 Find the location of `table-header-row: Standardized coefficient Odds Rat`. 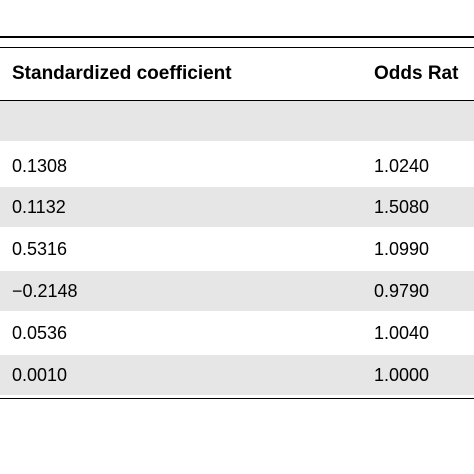

table-header-row: Standardized coefficient Odds Rat is located at coordinates (237, 74).